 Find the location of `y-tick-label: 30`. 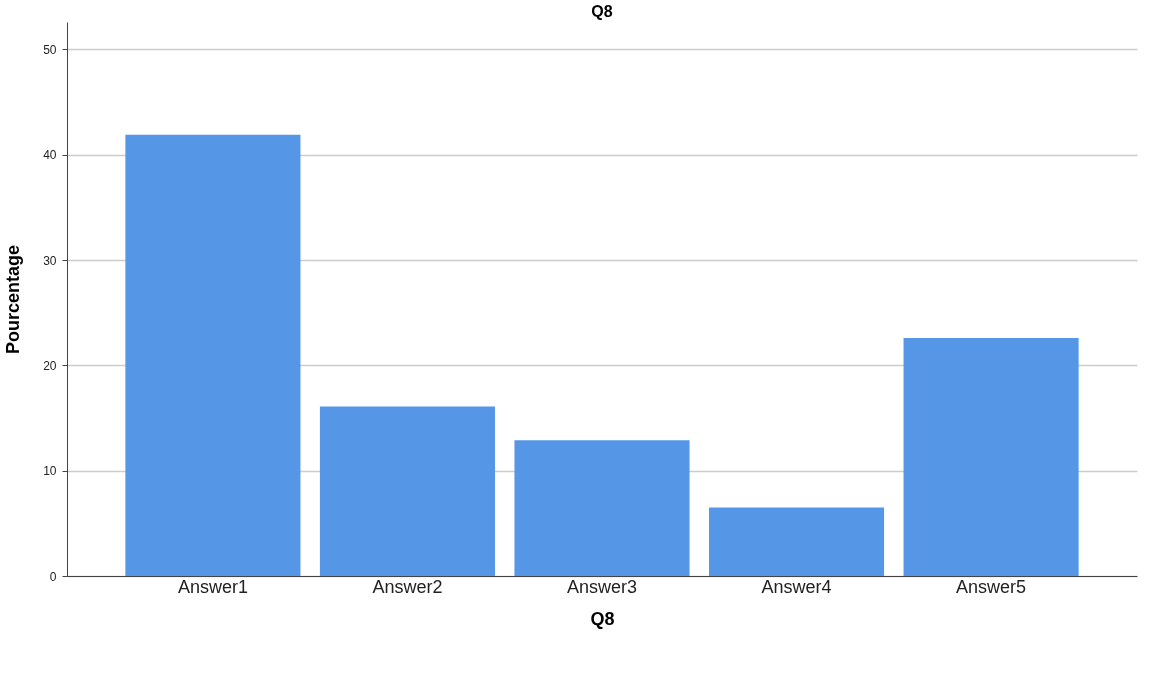

y-tick-label: 30 is located at coordinates (50, 260).